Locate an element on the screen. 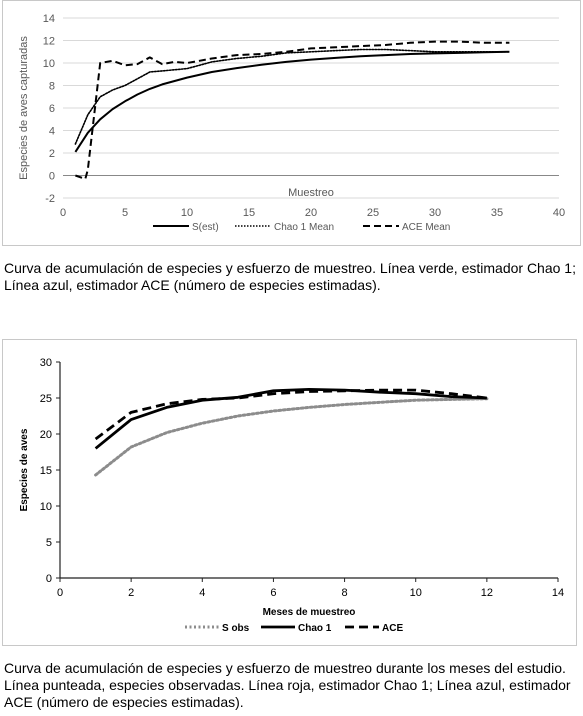 This screenshot has width=583, height=716. y-tick-label: 2 is located at coordinates (52, 154).